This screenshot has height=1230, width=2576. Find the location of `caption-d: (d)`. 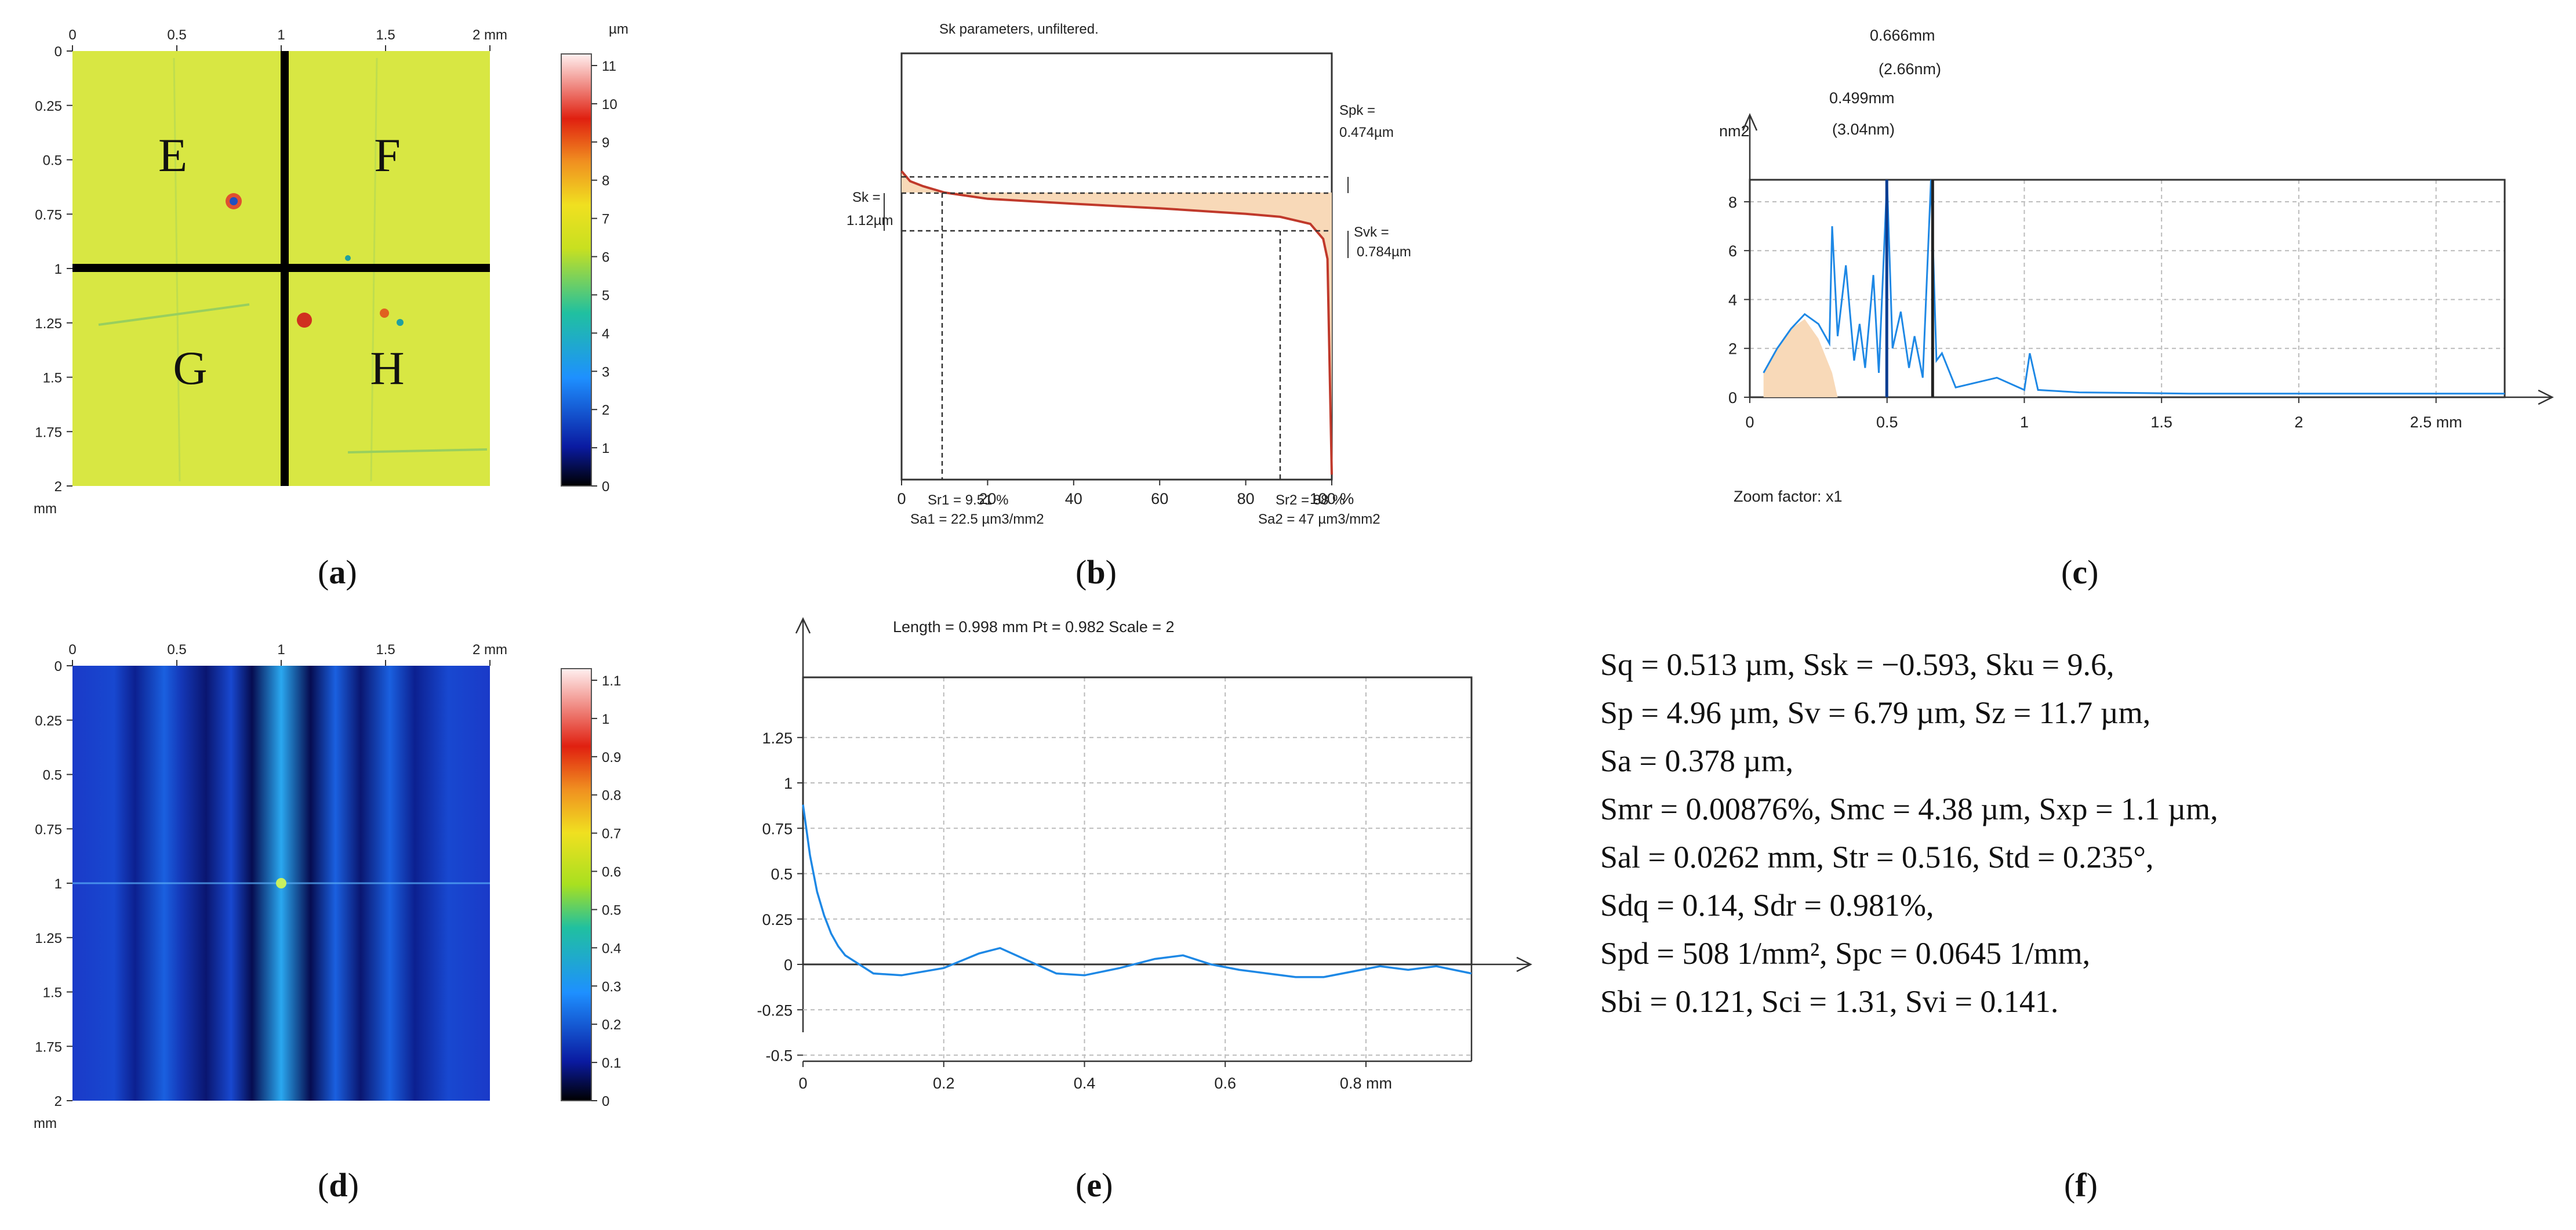

caption-d: (d) is located at coordinates (338, 1185).